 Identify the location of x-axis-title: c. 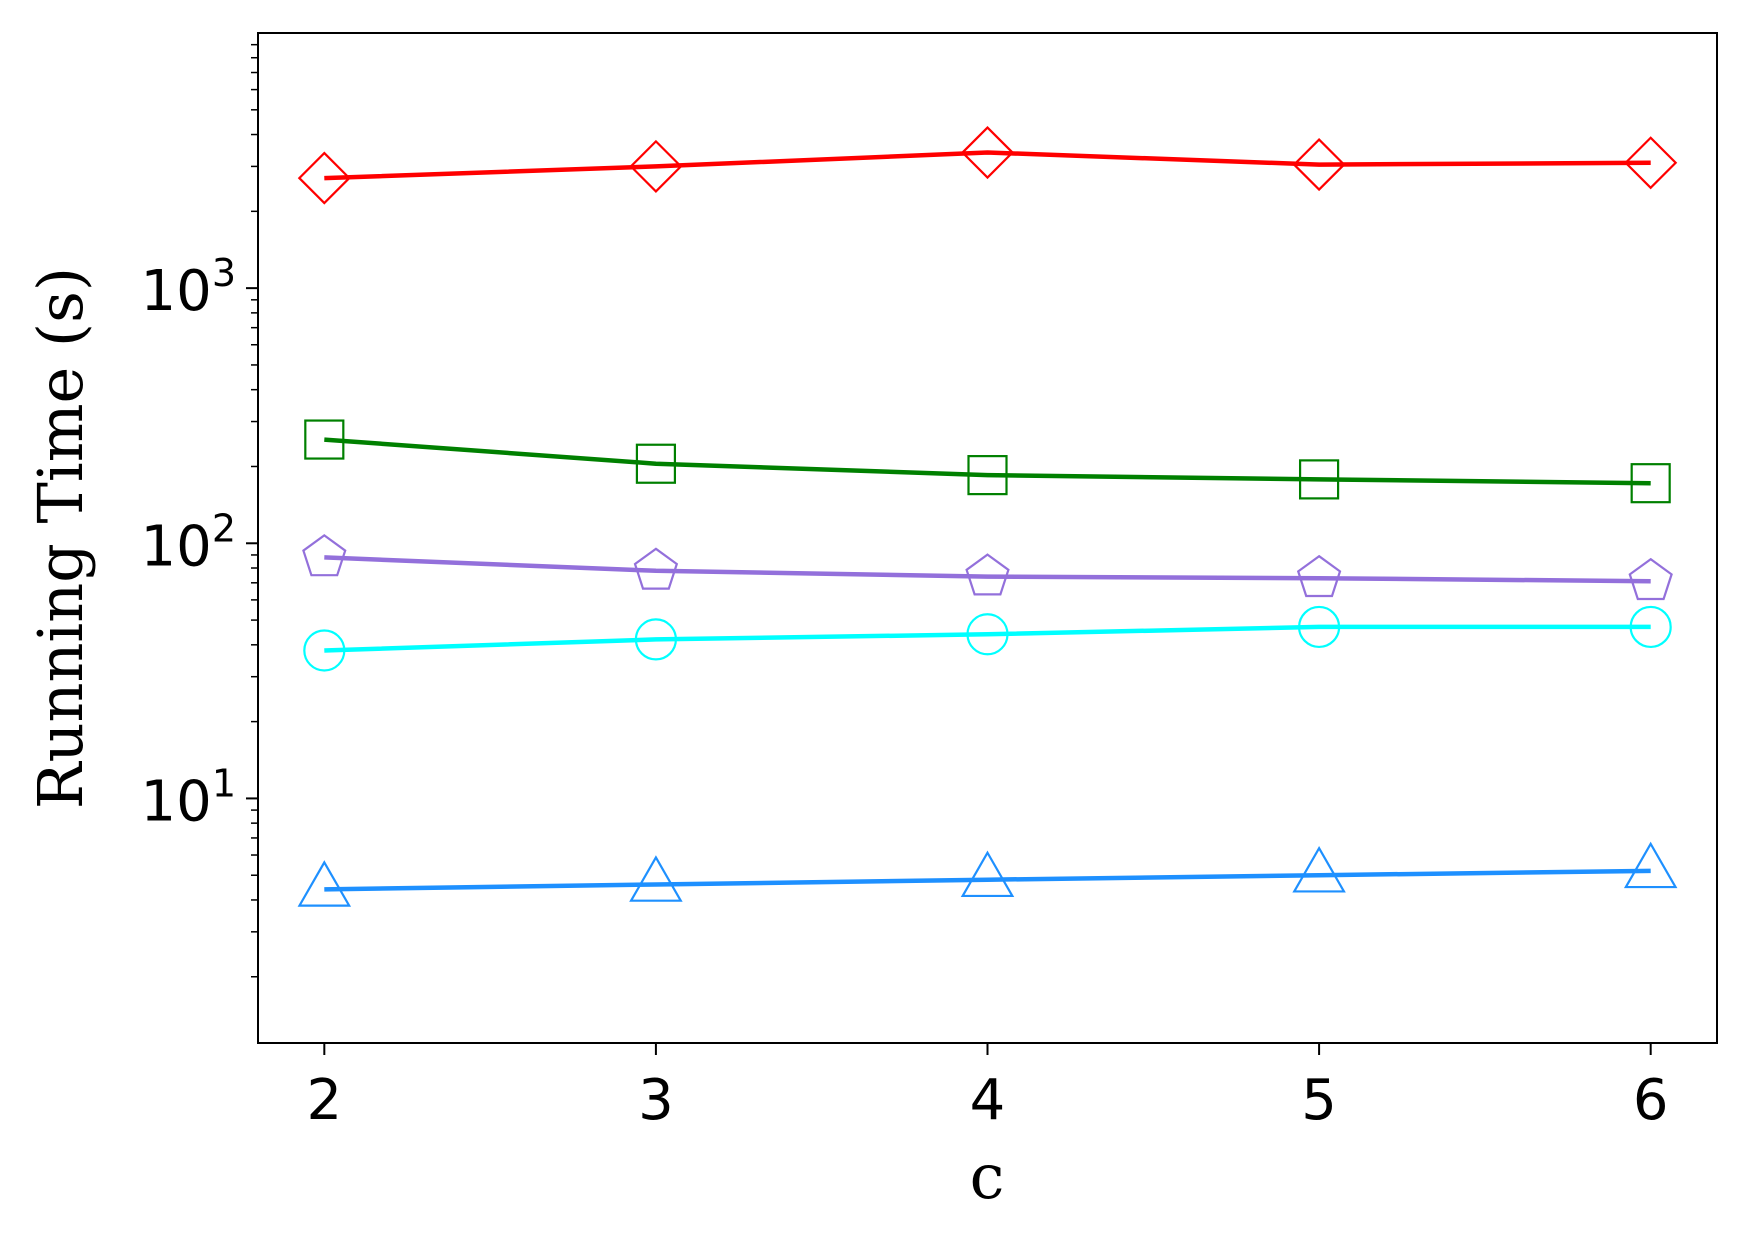
(987, 1176).